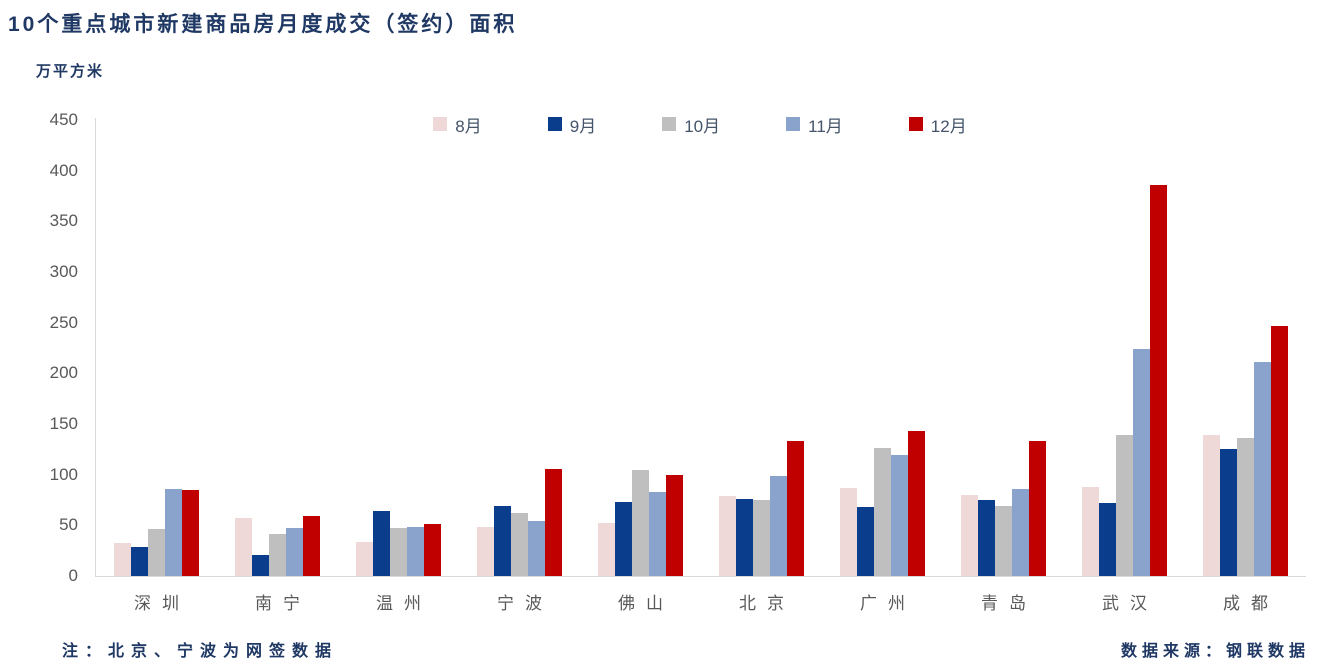 This screenshot has width=1320, height=667. Describe the element at coordinates (646, 603) in the screenshot. I see `x-axis-label: 佛山` at that location.